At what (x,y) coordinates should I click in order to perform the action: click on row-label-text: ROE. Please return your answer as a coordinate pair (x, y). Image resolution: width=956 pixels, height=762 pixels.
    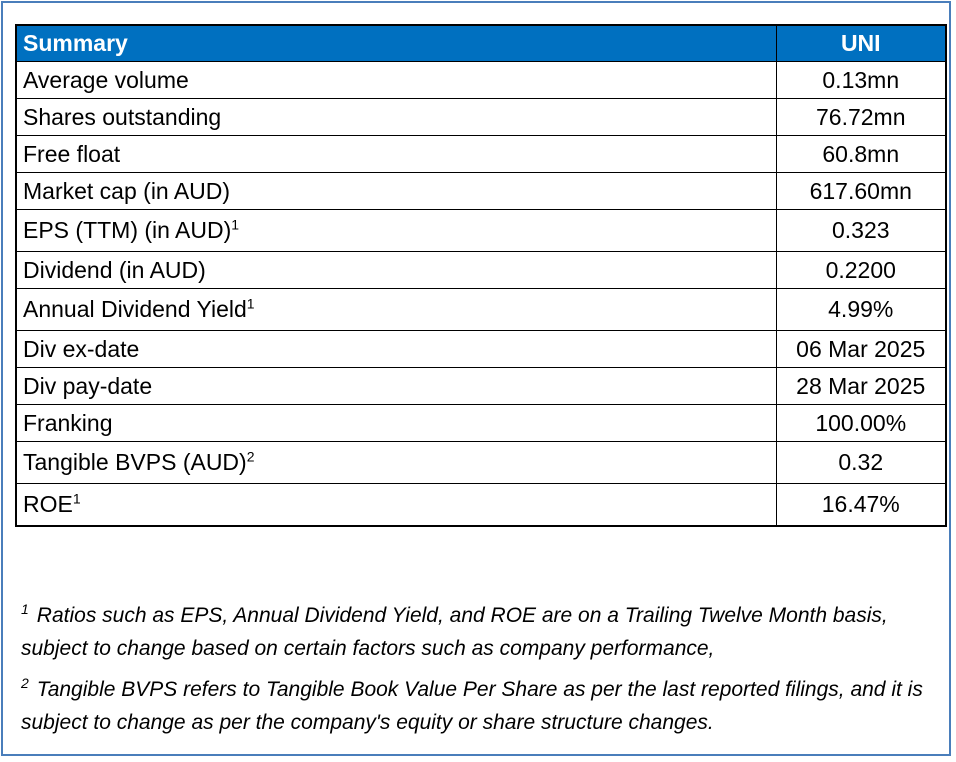
    Looking at the image, I should click on (48, 504).